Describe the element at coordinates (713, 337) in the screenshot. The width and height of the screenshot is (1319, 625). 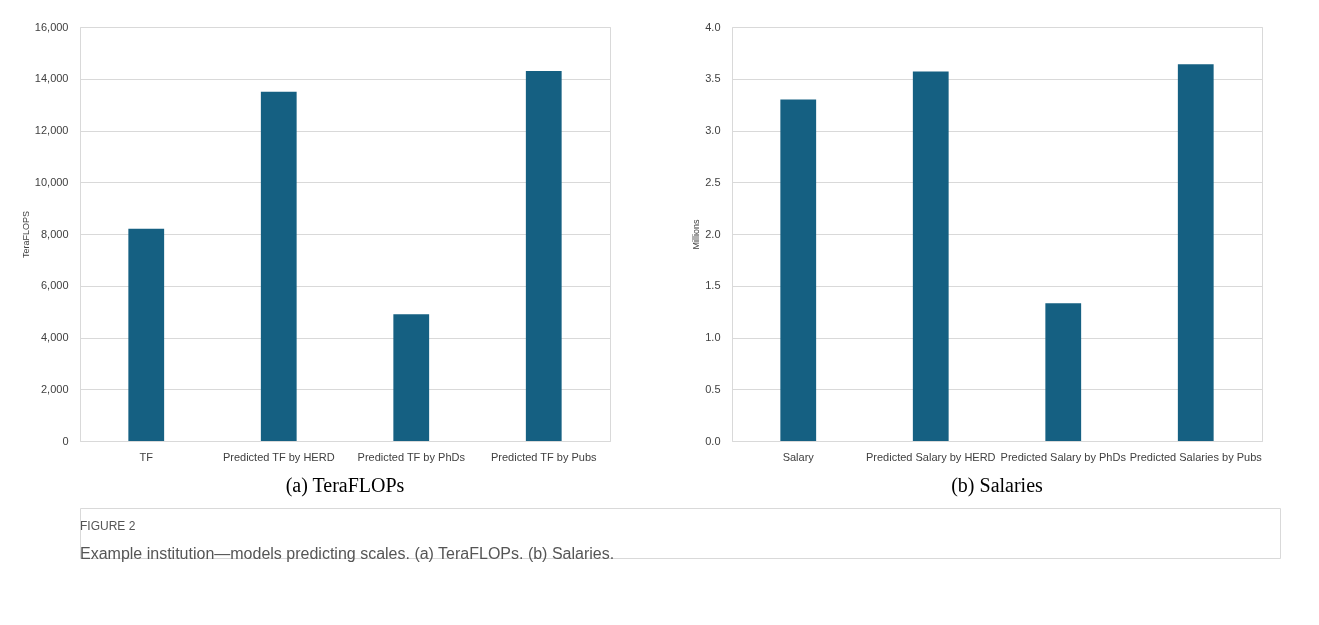
I see `y-tick-label: 1.0` at that location.